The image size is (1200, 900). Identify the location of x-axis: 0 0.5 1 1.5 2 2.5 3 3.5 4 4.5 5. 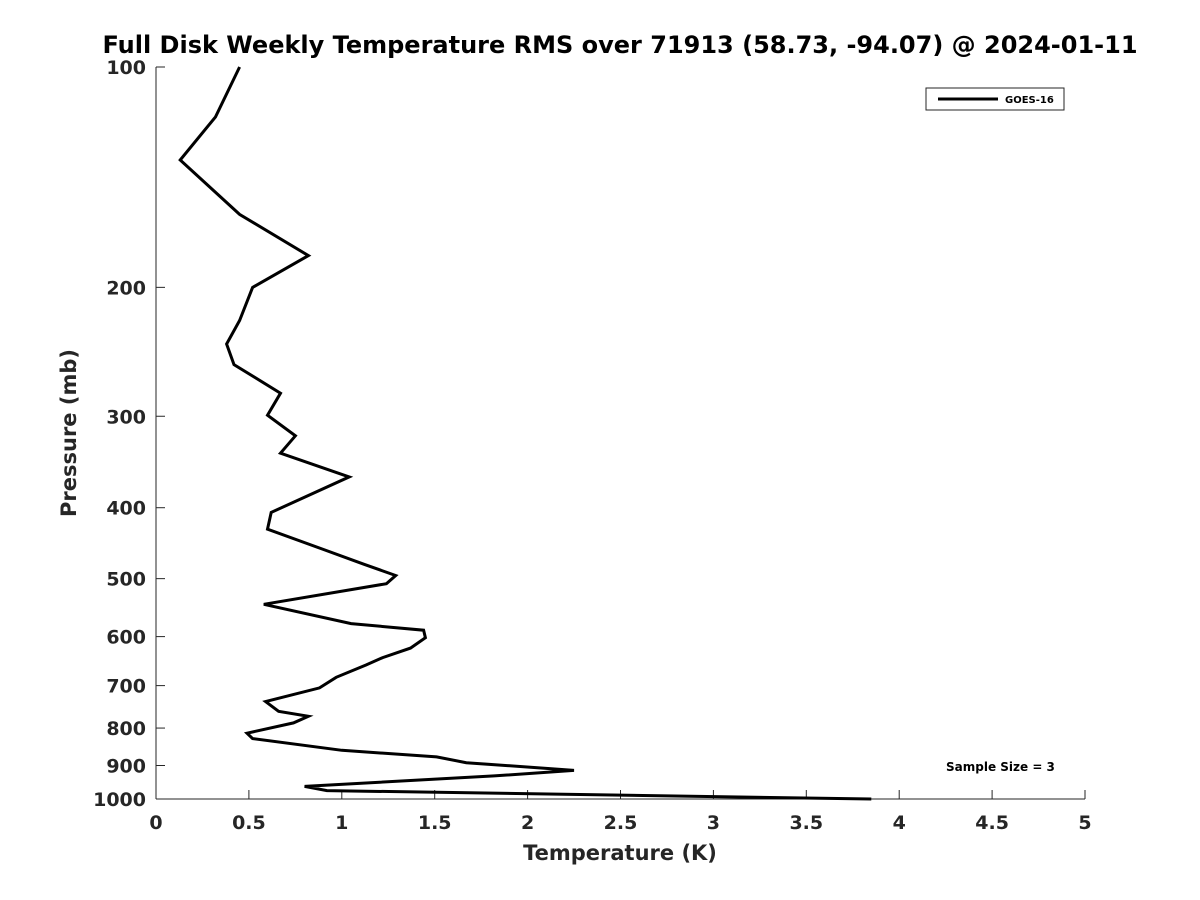
(620, 812).